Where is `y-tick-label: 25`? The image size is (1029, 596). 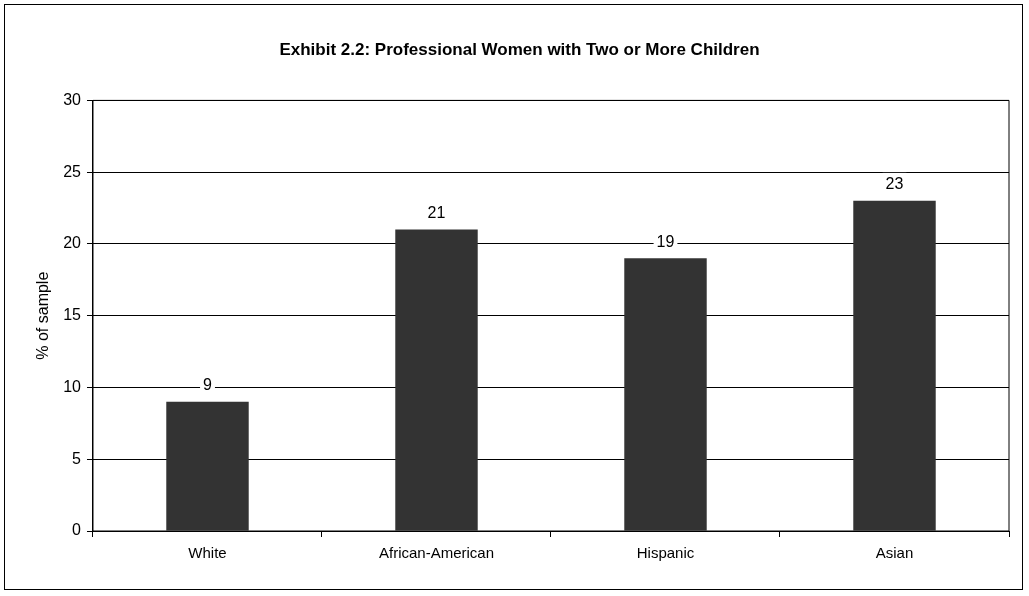 y-tick-label: 25 is located at coordinates (72, 171).